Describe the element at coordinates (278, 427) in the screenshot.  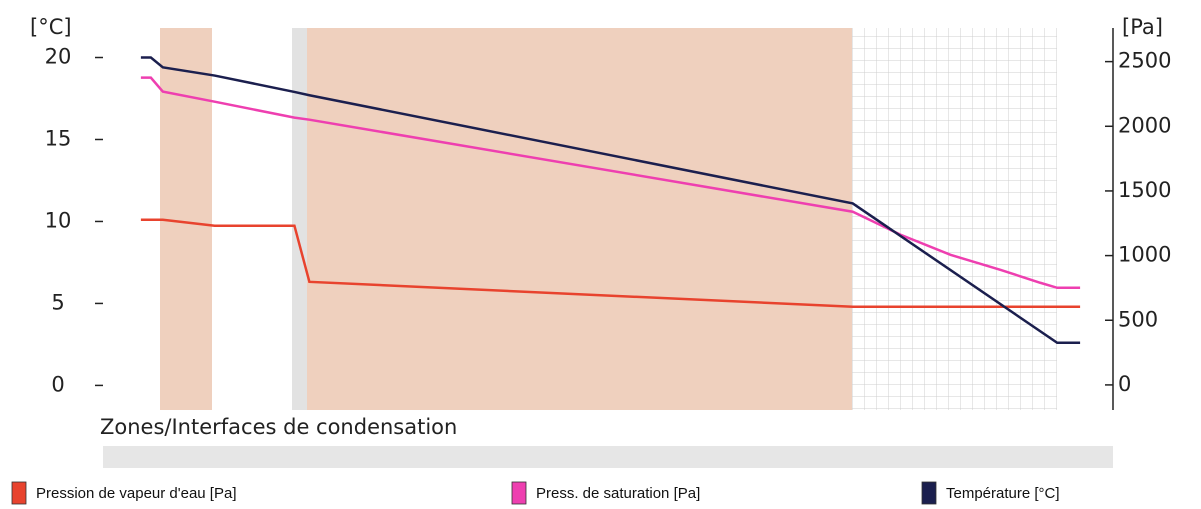
I see `annotation: Zones/Interfaces de condensation` at that location.